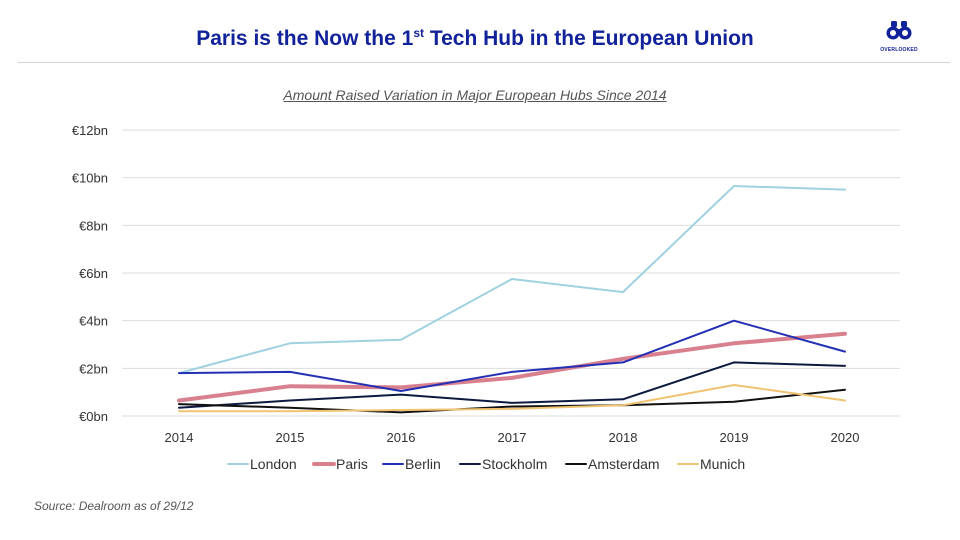 The width and height of the screenshot is (960, 540). What do you see at coordinates (93, 368) in the screenshot?
I see `y-tick-label: €2bn` at bounding box center [93, 368].